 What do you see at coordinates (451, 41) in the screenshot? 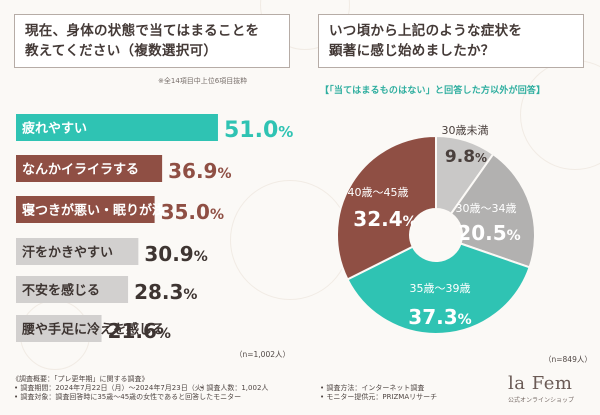
I see `right-question-box: いつ頃から上記のような症状を 顕著に感じ始めましたか？` at bounding box center [451, 41].